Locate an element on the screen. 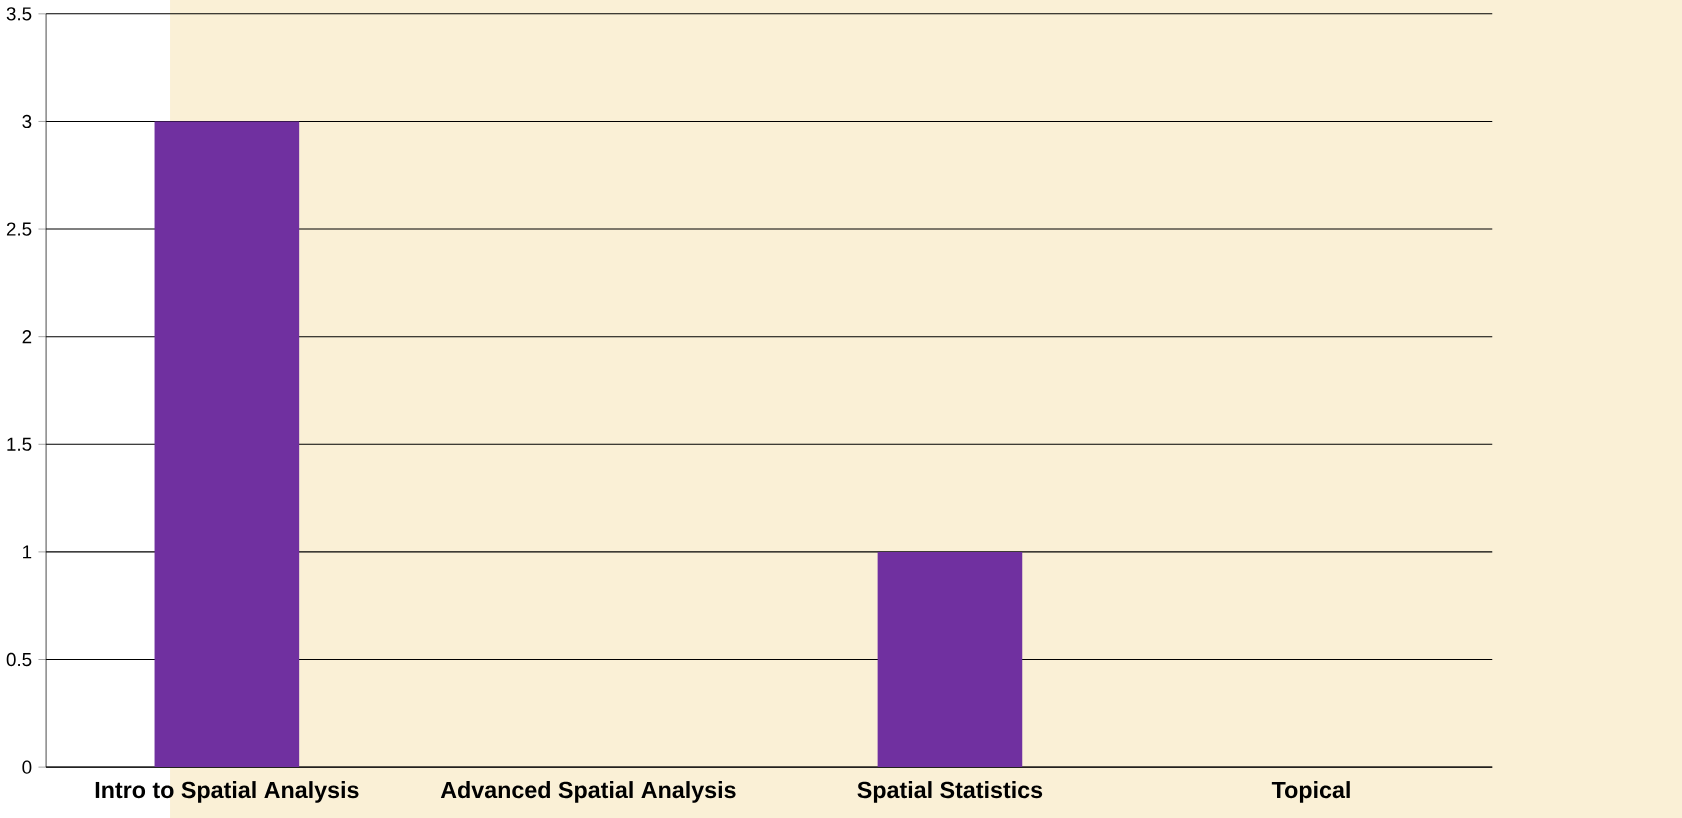 This screenshot has width=1682, height=818. y-tick-label: 1.5 is located at coordinates (19, 444).